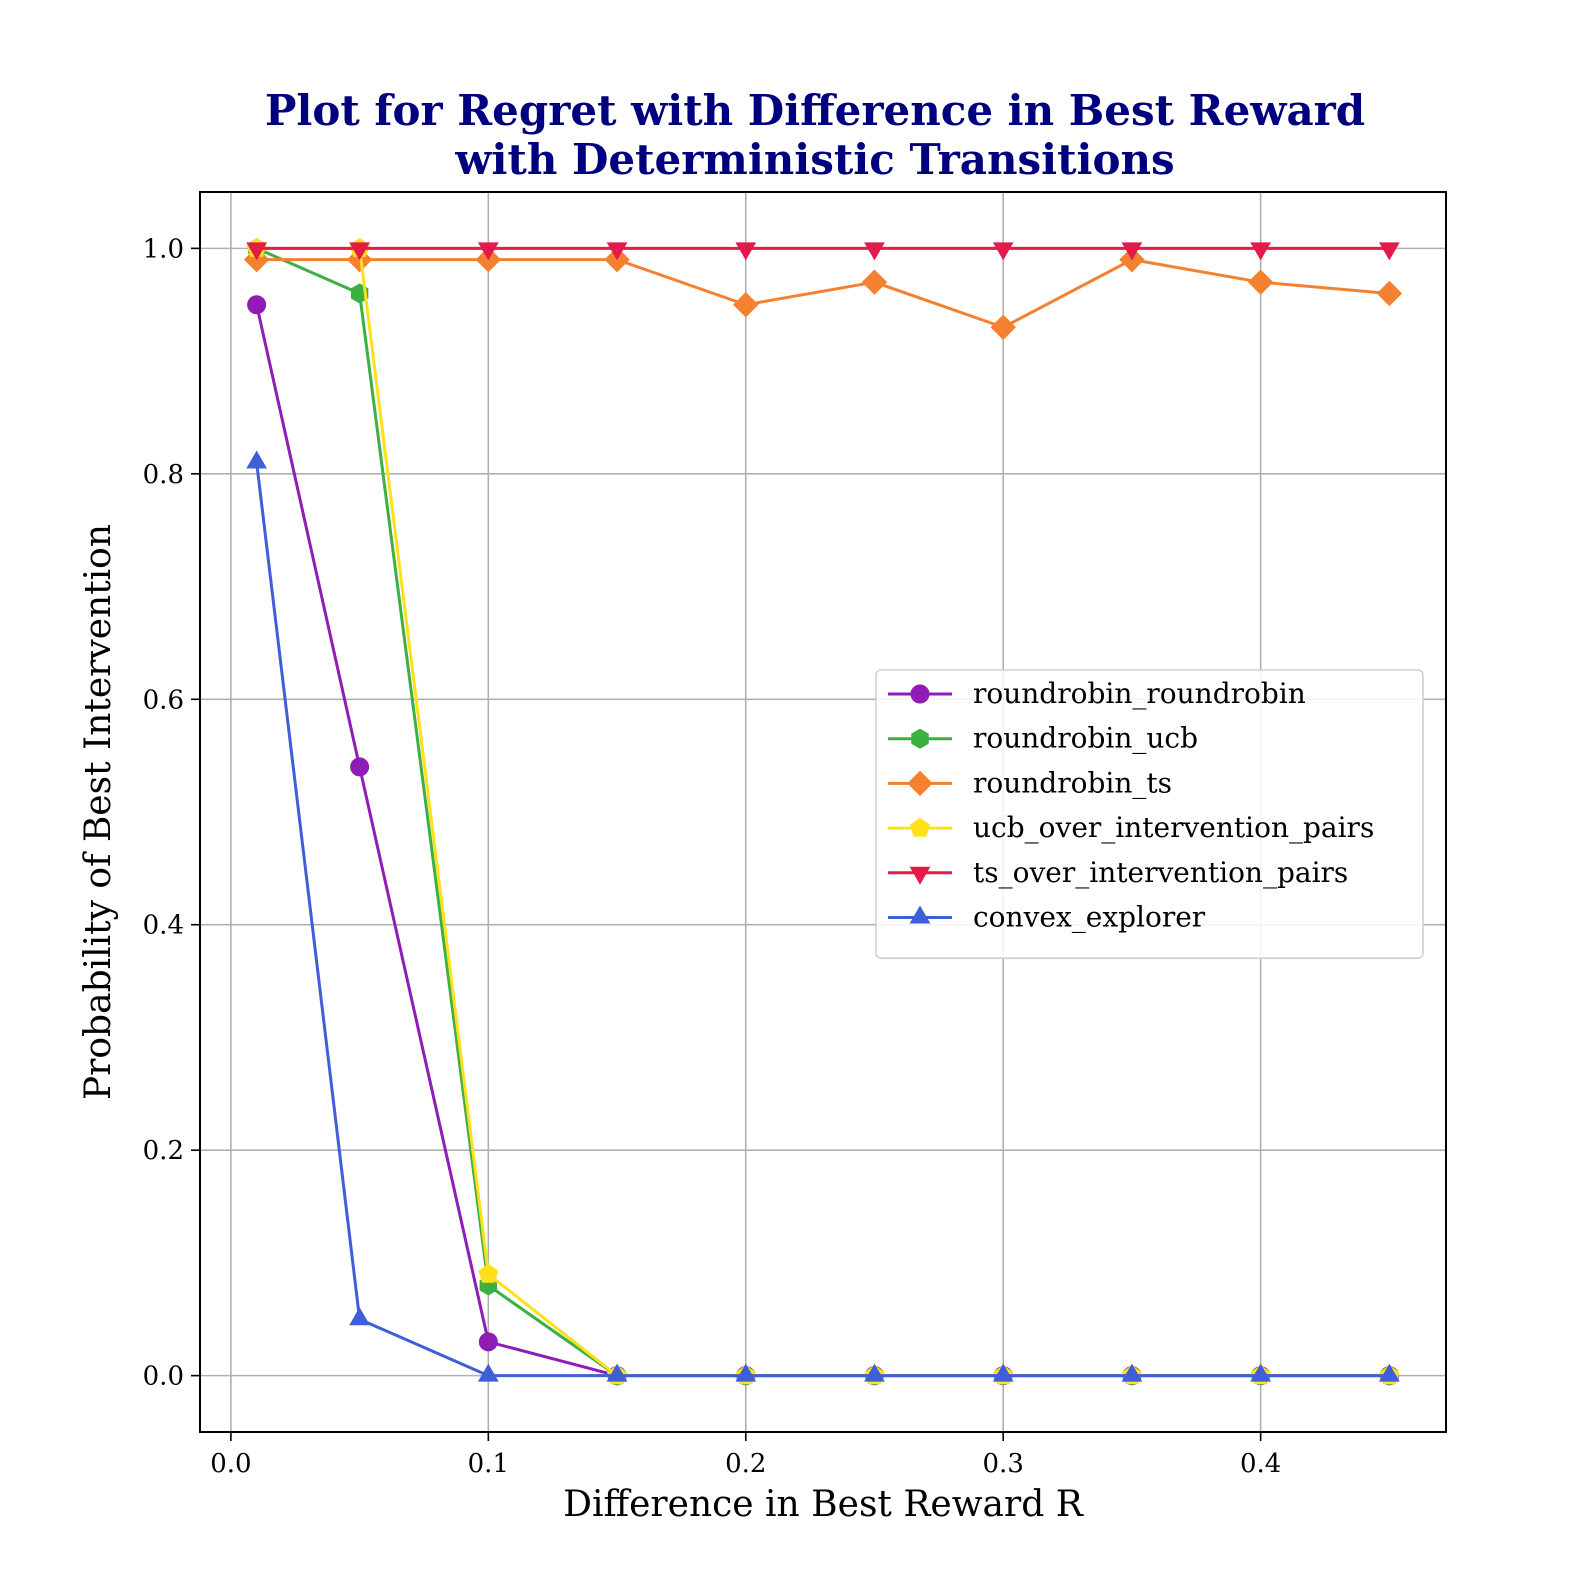  What do you see at coordinates (814, 159) in the screenshot?
I see `chart-title-line-2: with Deterministic Transitions` at bounding box center [814, 159].